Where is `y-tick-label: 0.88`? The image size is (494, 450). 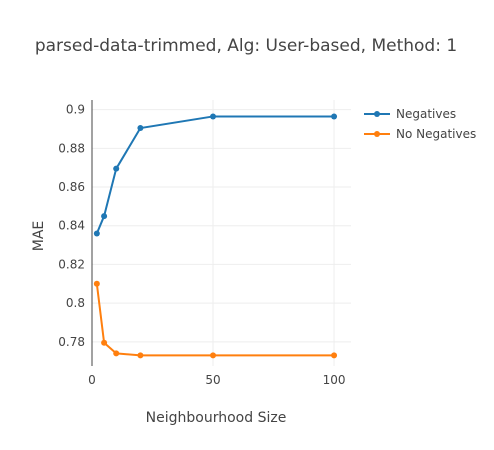
y-tick-label: 0.88 is located at coordinates (71, 148).